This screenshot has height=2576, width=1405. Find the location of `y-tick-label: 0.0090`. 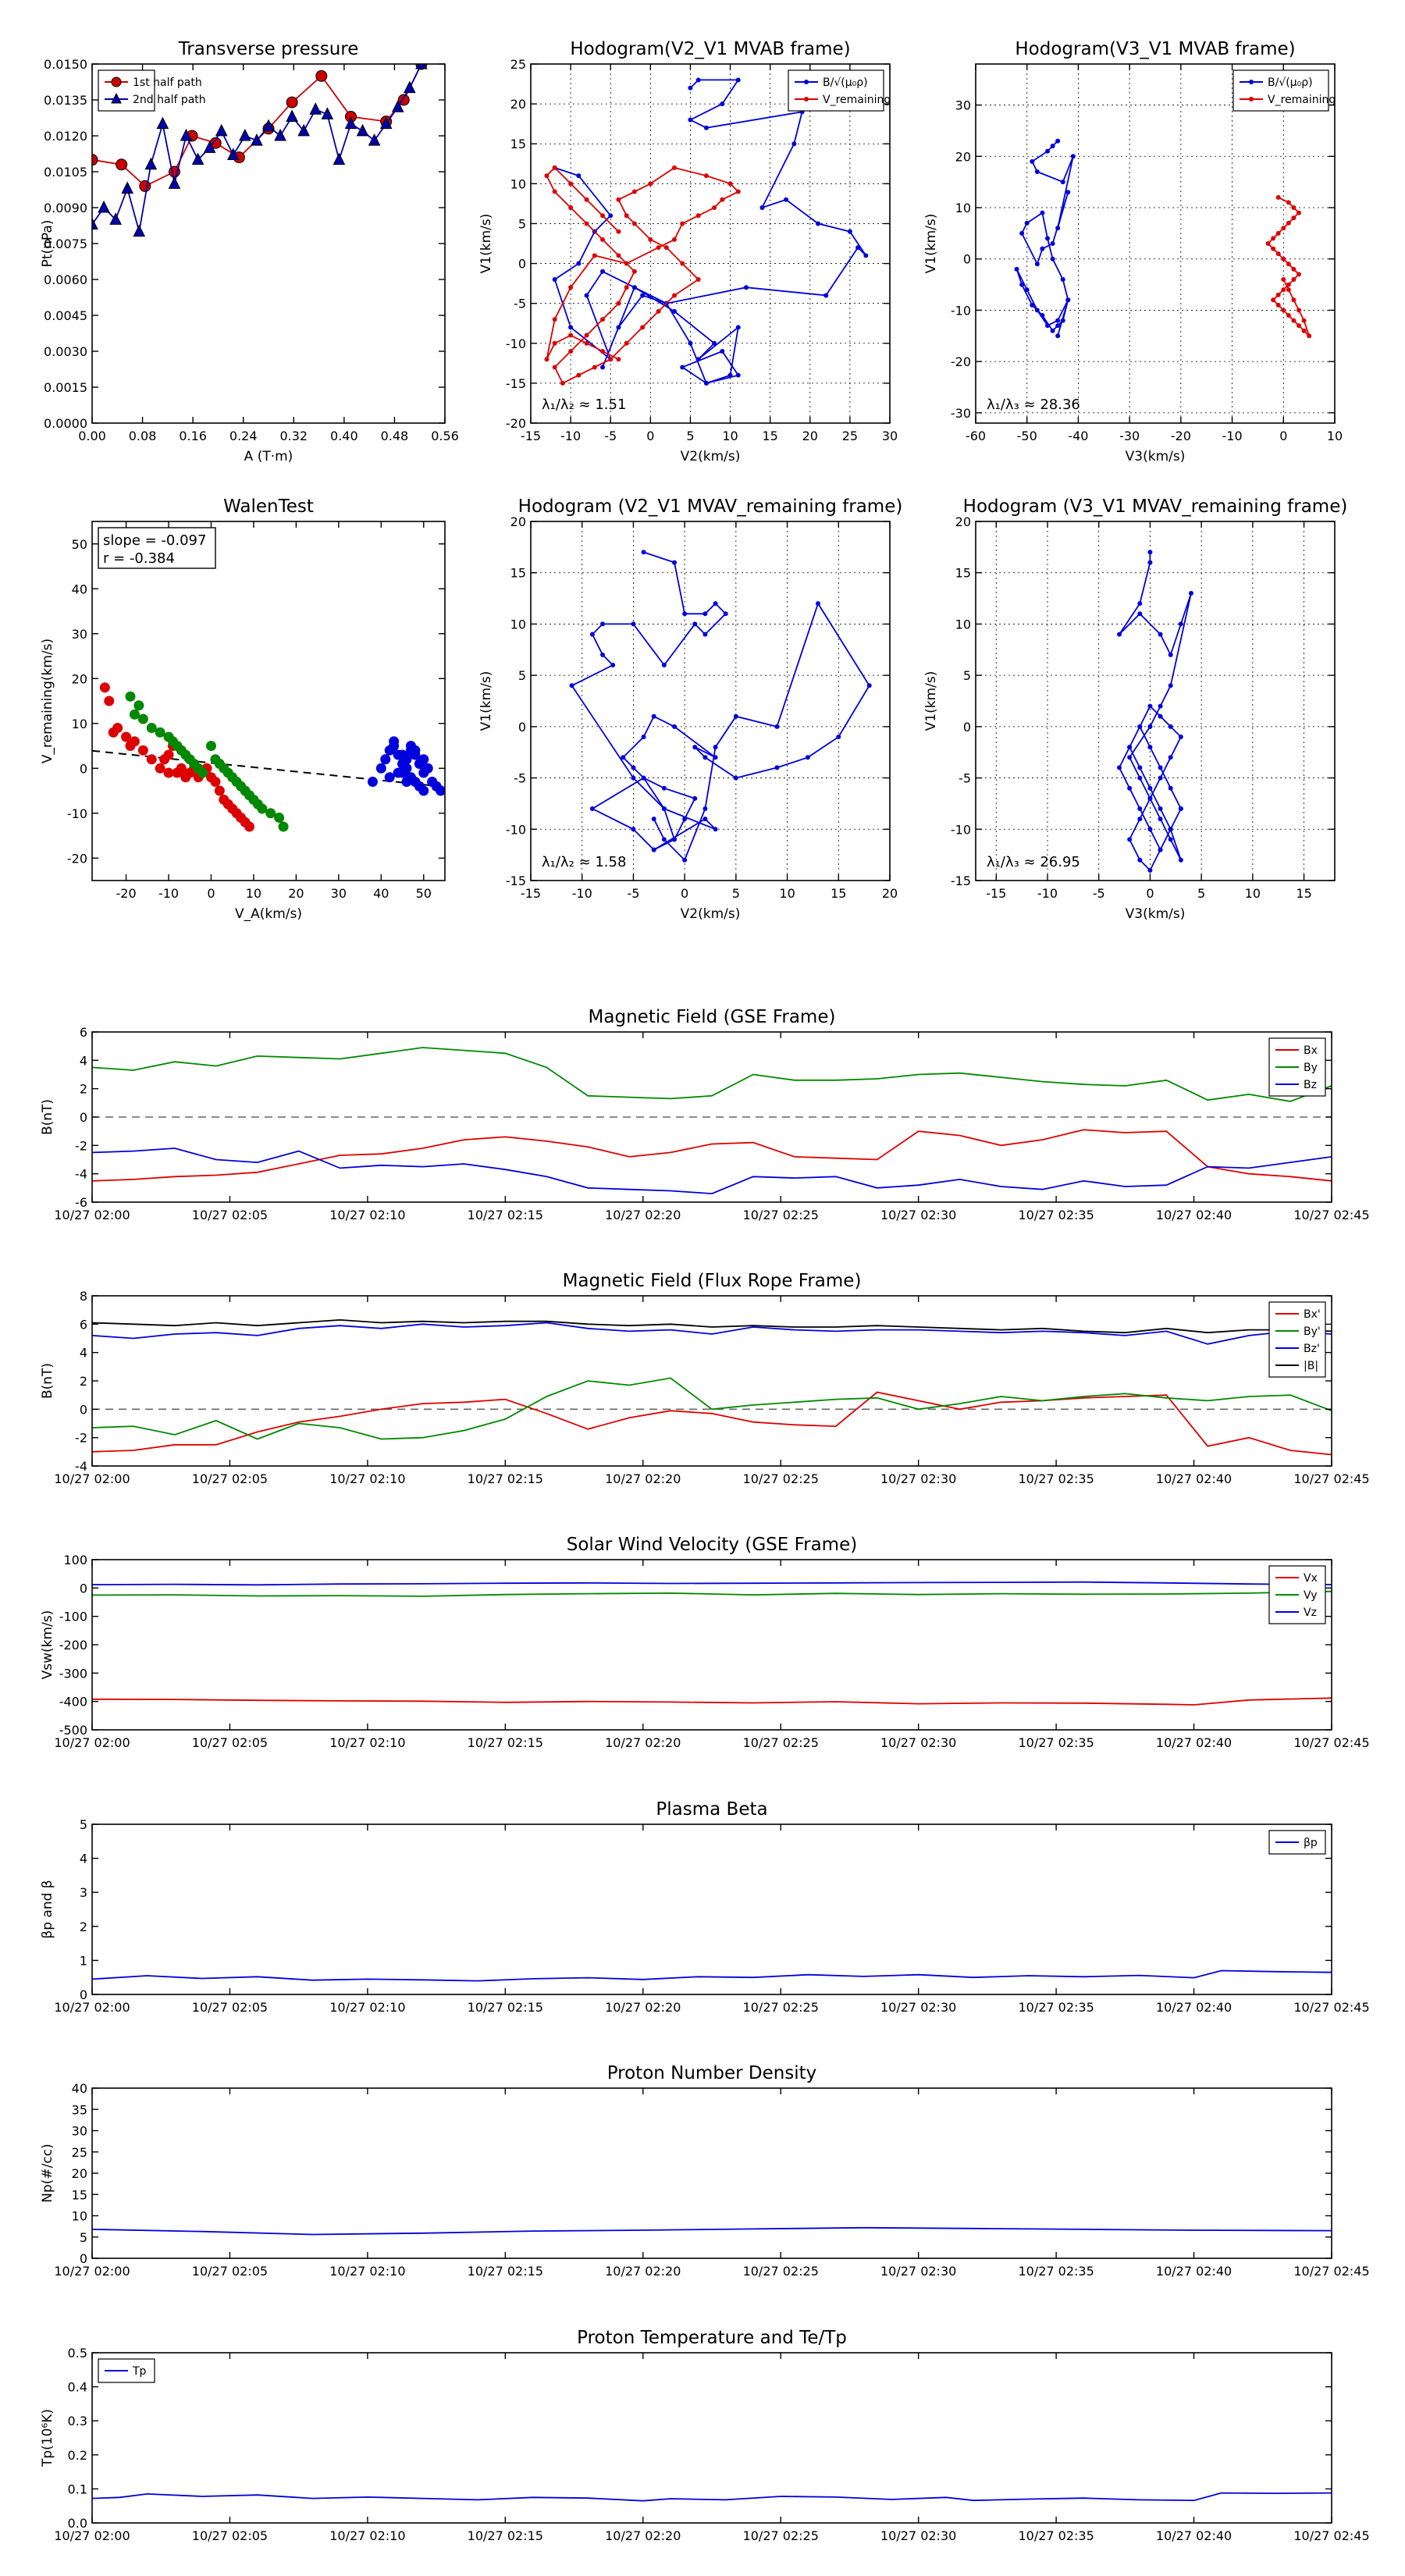

y-tick-label: 0.0090 is located at coordinates (65, 208).